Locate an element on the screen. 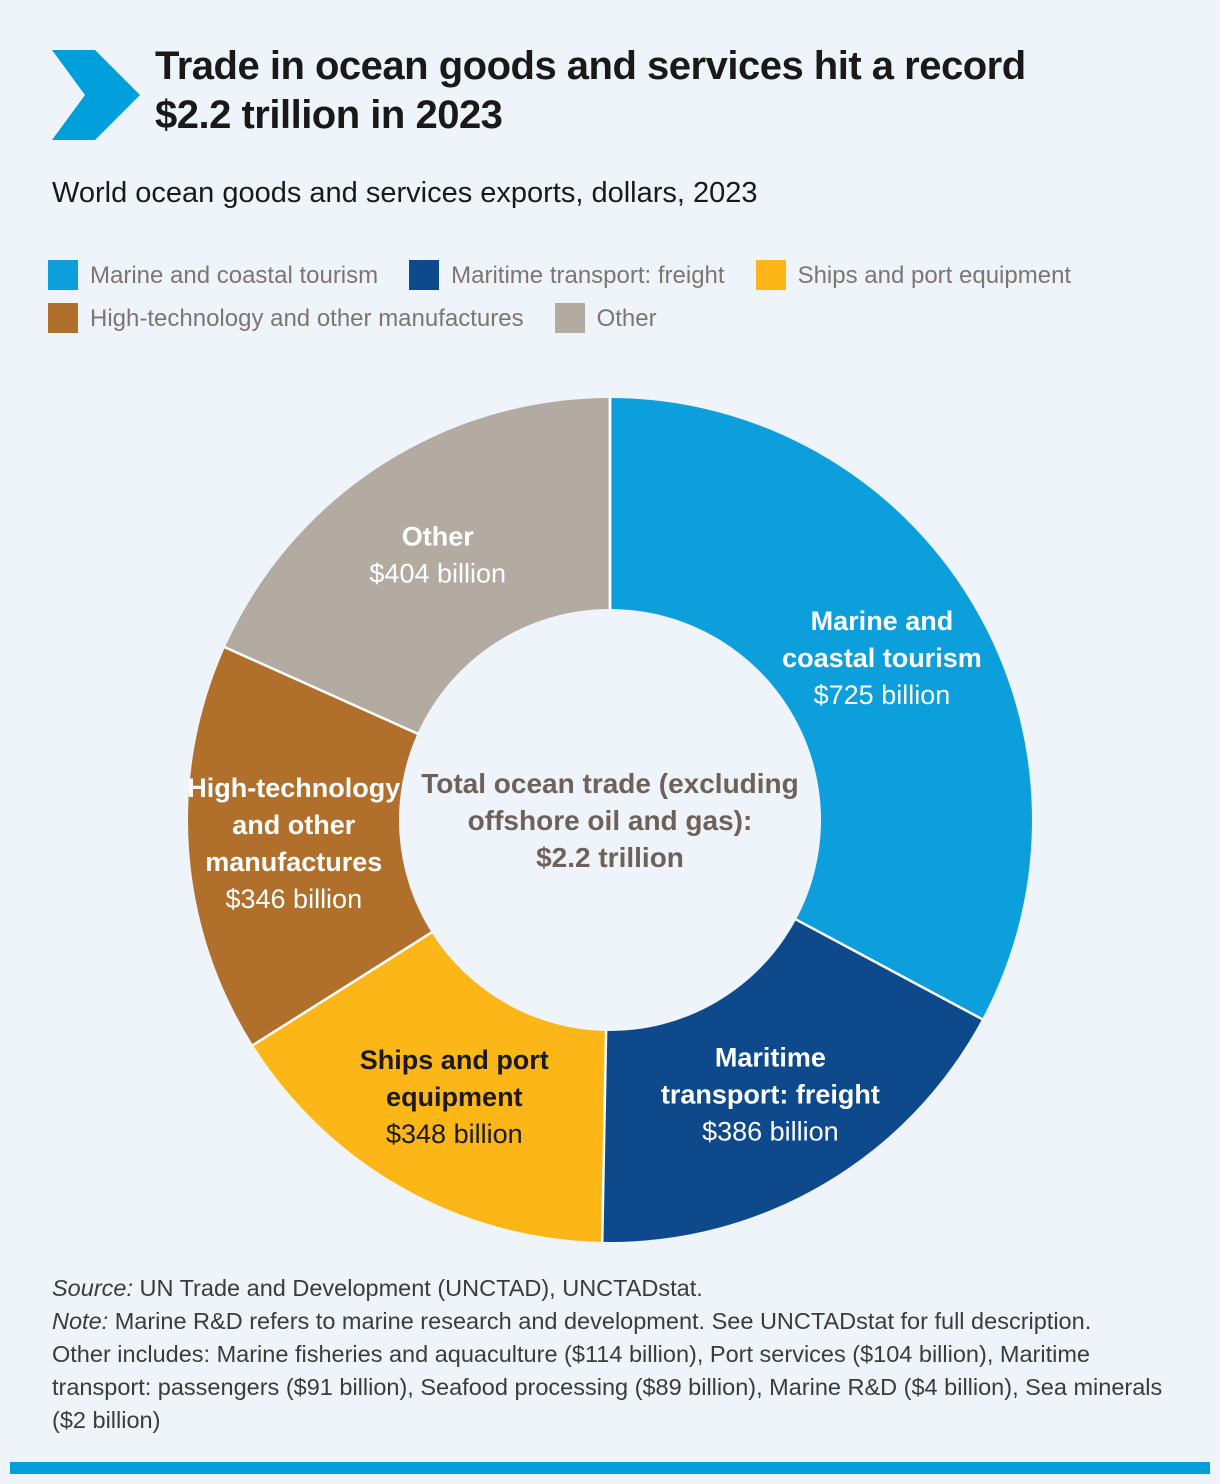 This screenshot has width=1220, height=1484. chevron-icon is located at coordinates (96, 95).